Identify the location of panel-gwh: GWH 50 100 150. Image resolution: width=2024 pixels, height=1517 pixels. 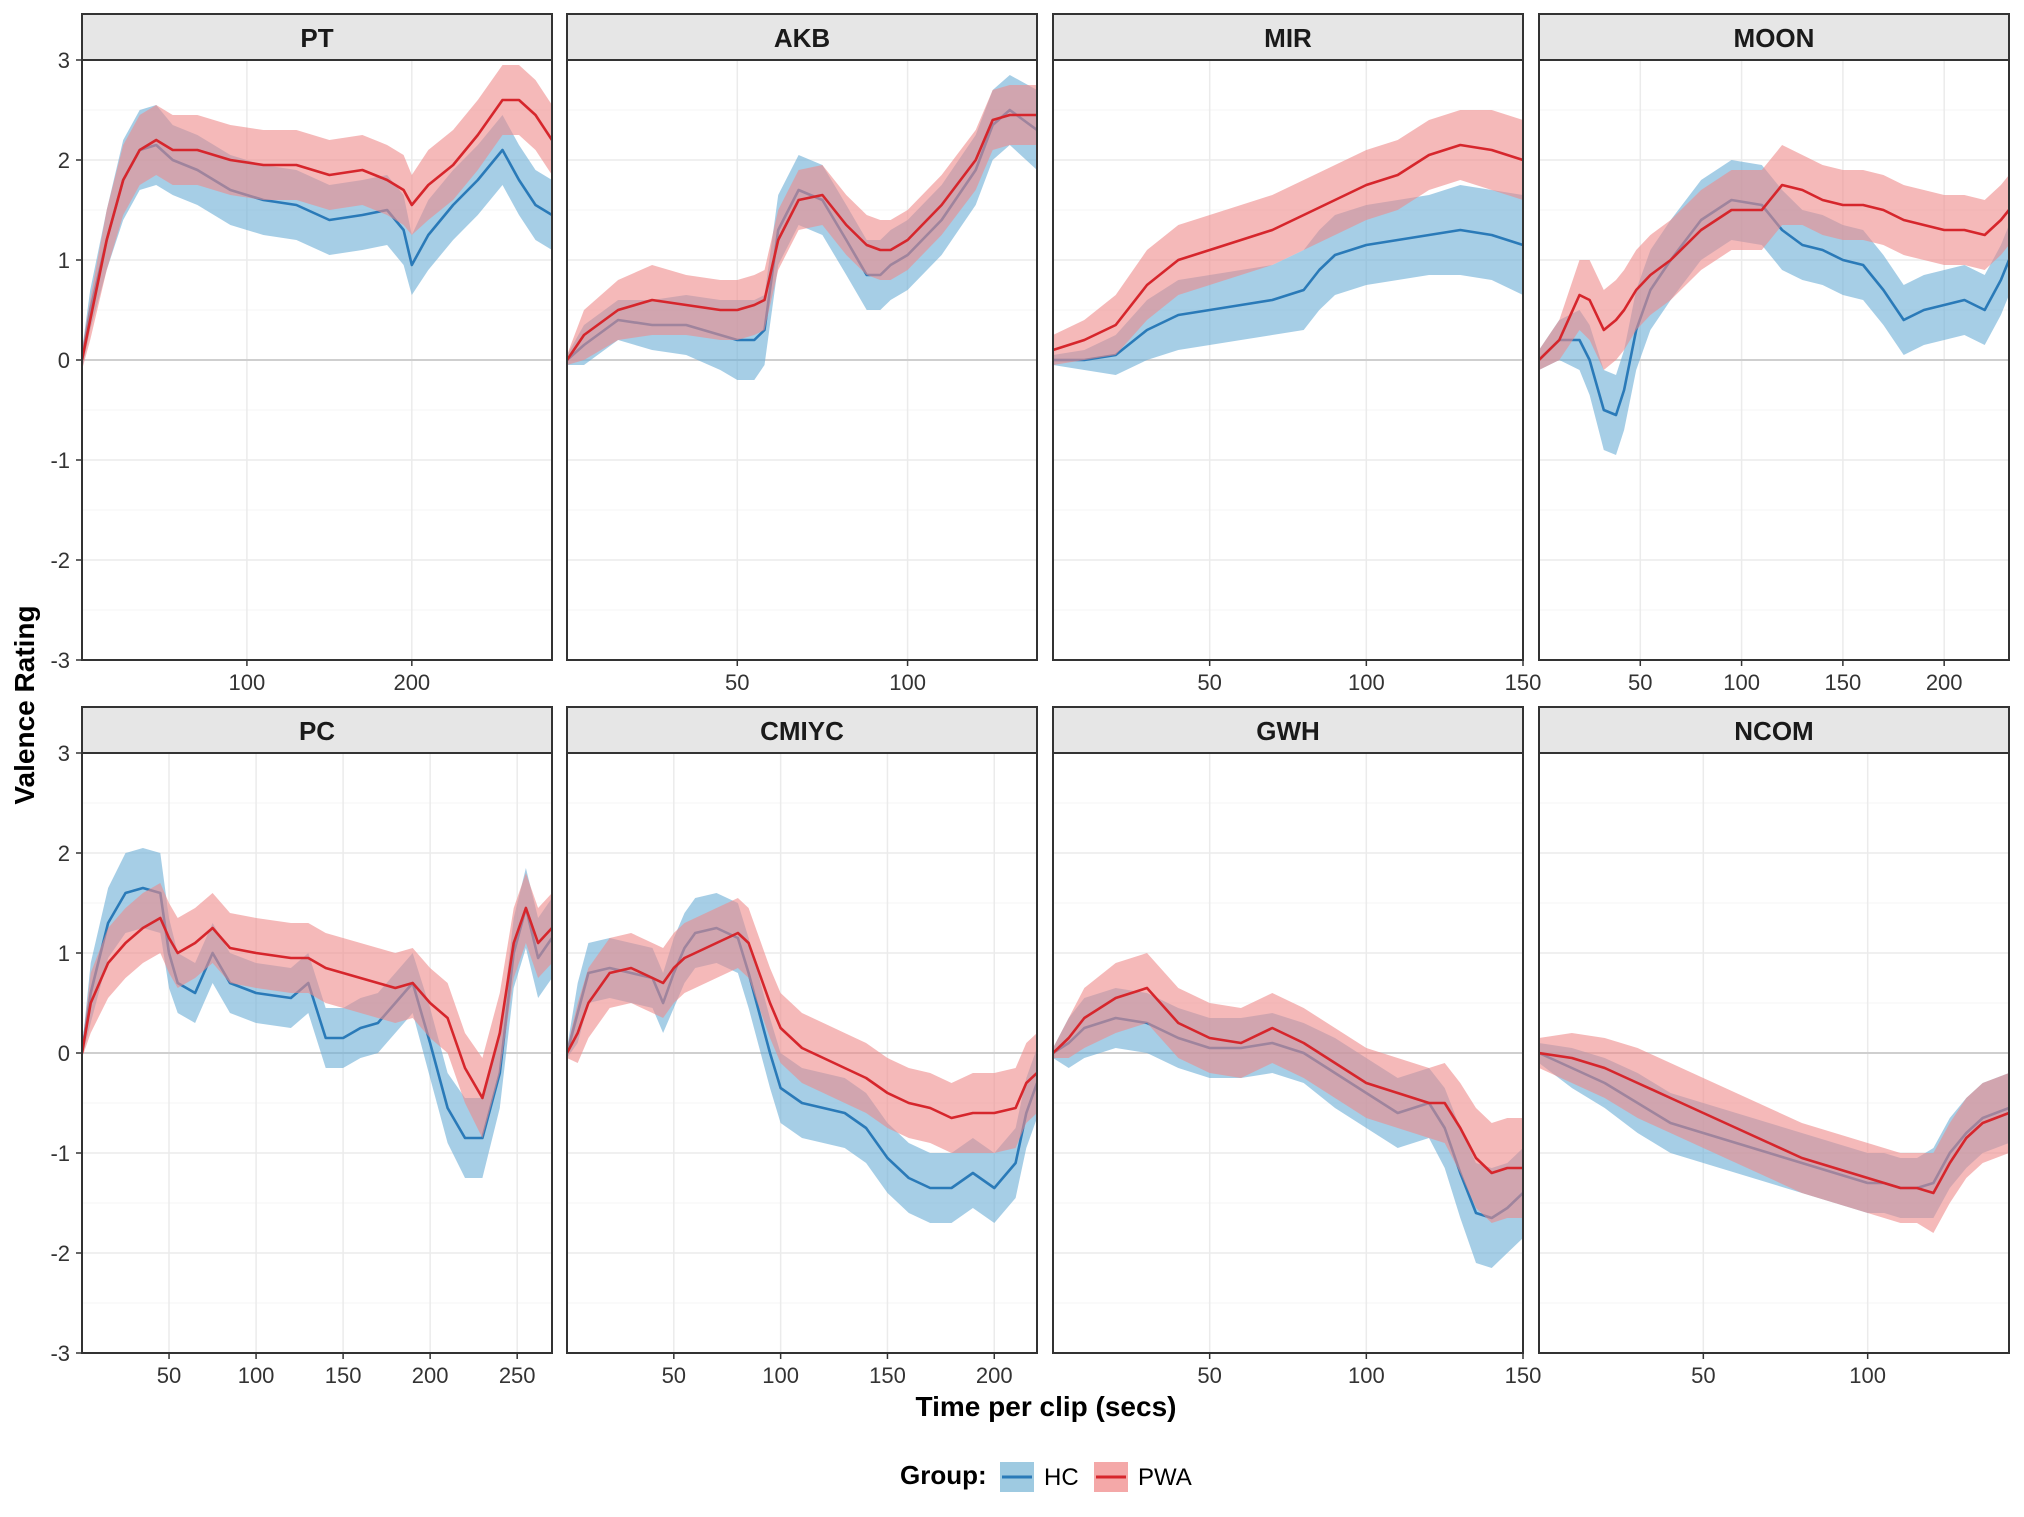
(1297, 1047).